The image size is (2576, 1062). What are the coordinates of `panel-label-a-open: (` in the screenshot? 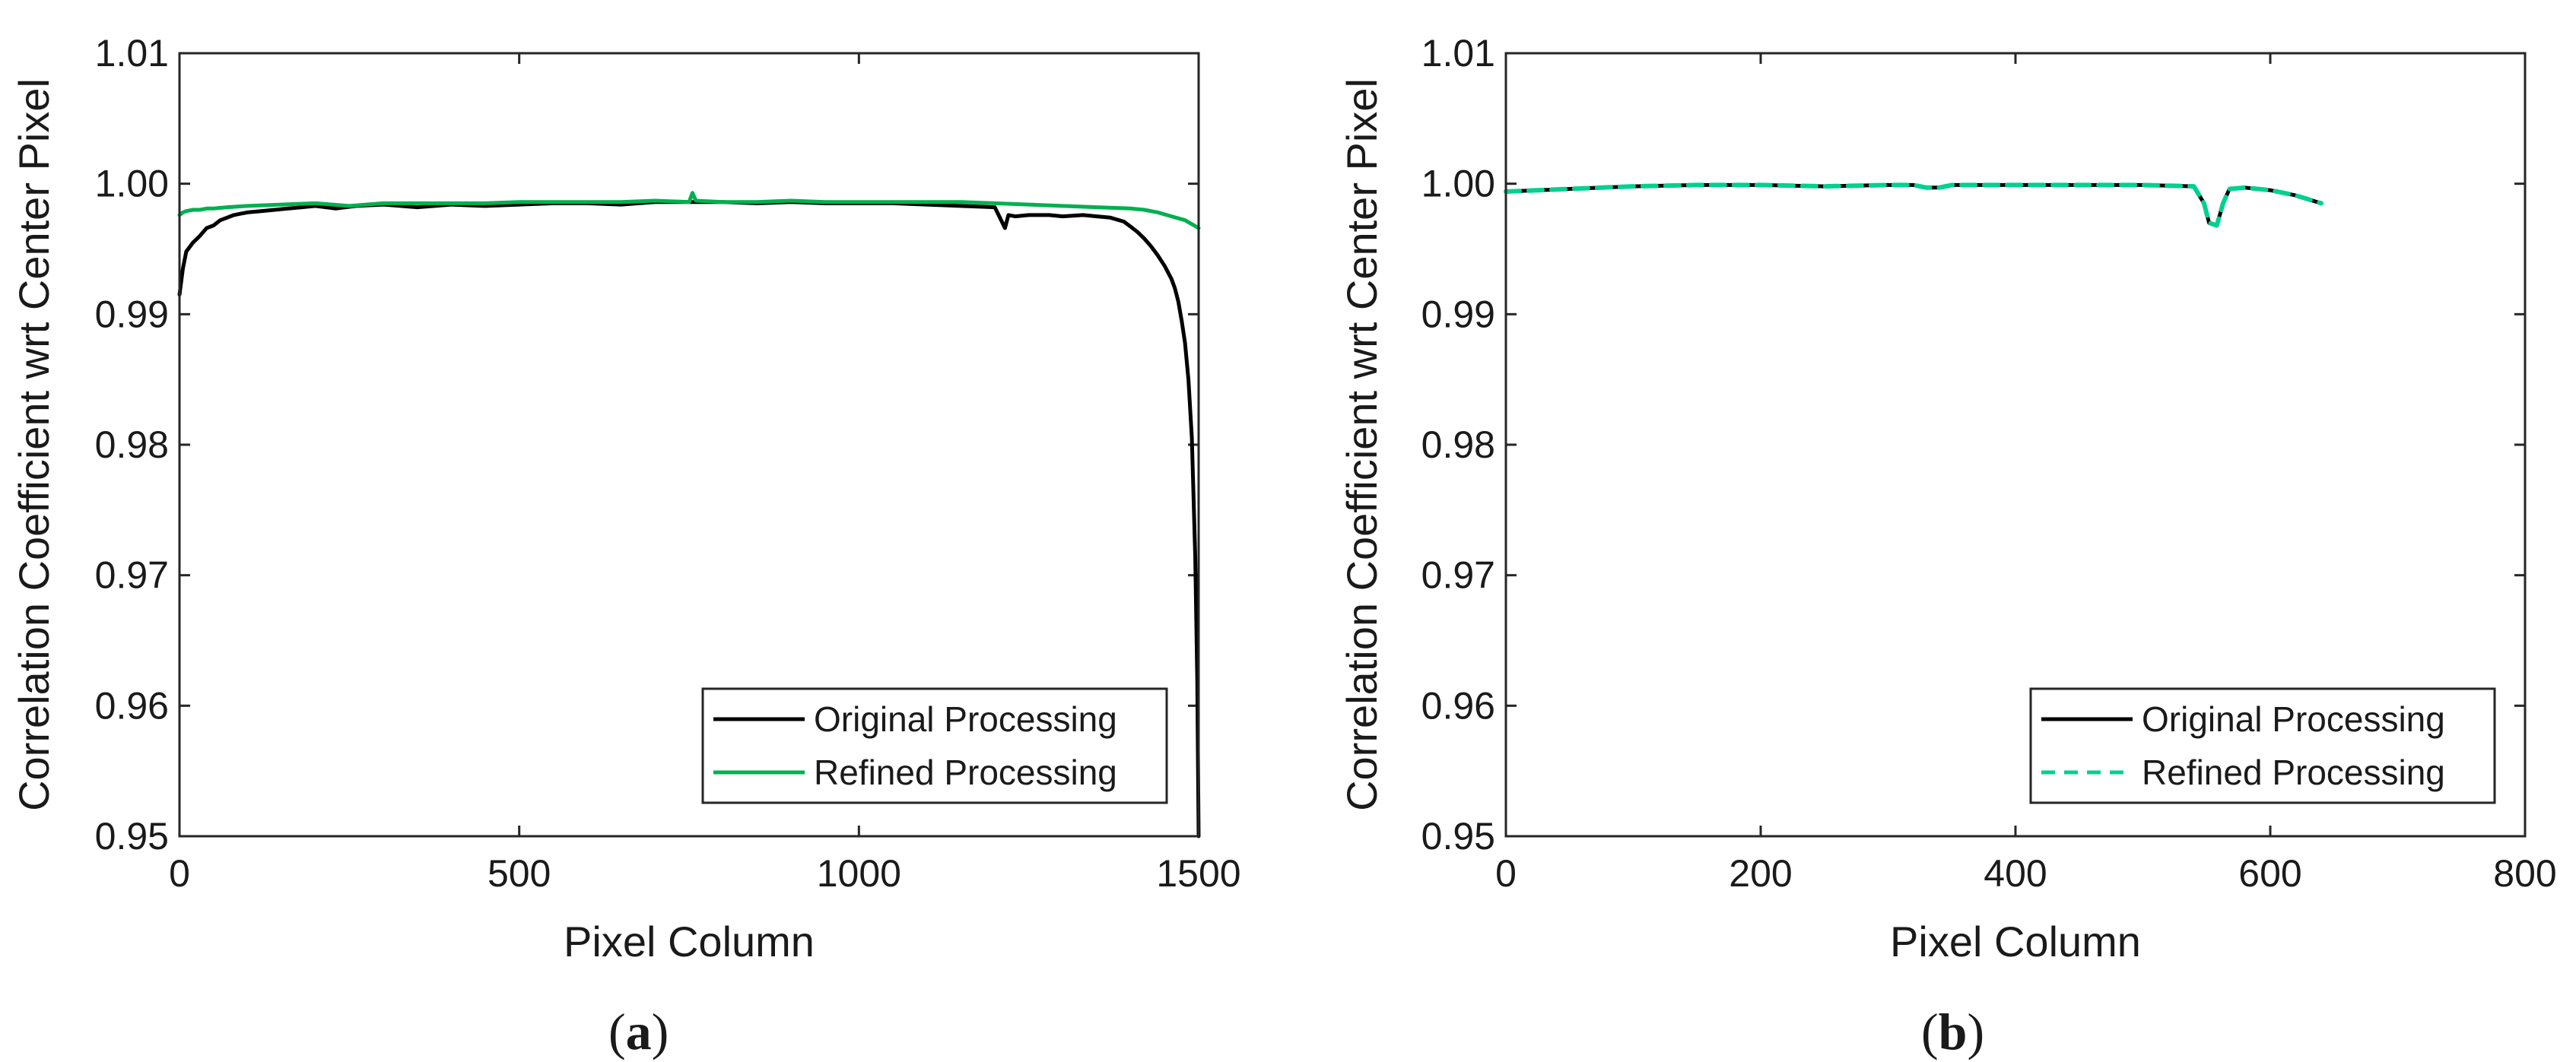 It's located at (617, 1031).